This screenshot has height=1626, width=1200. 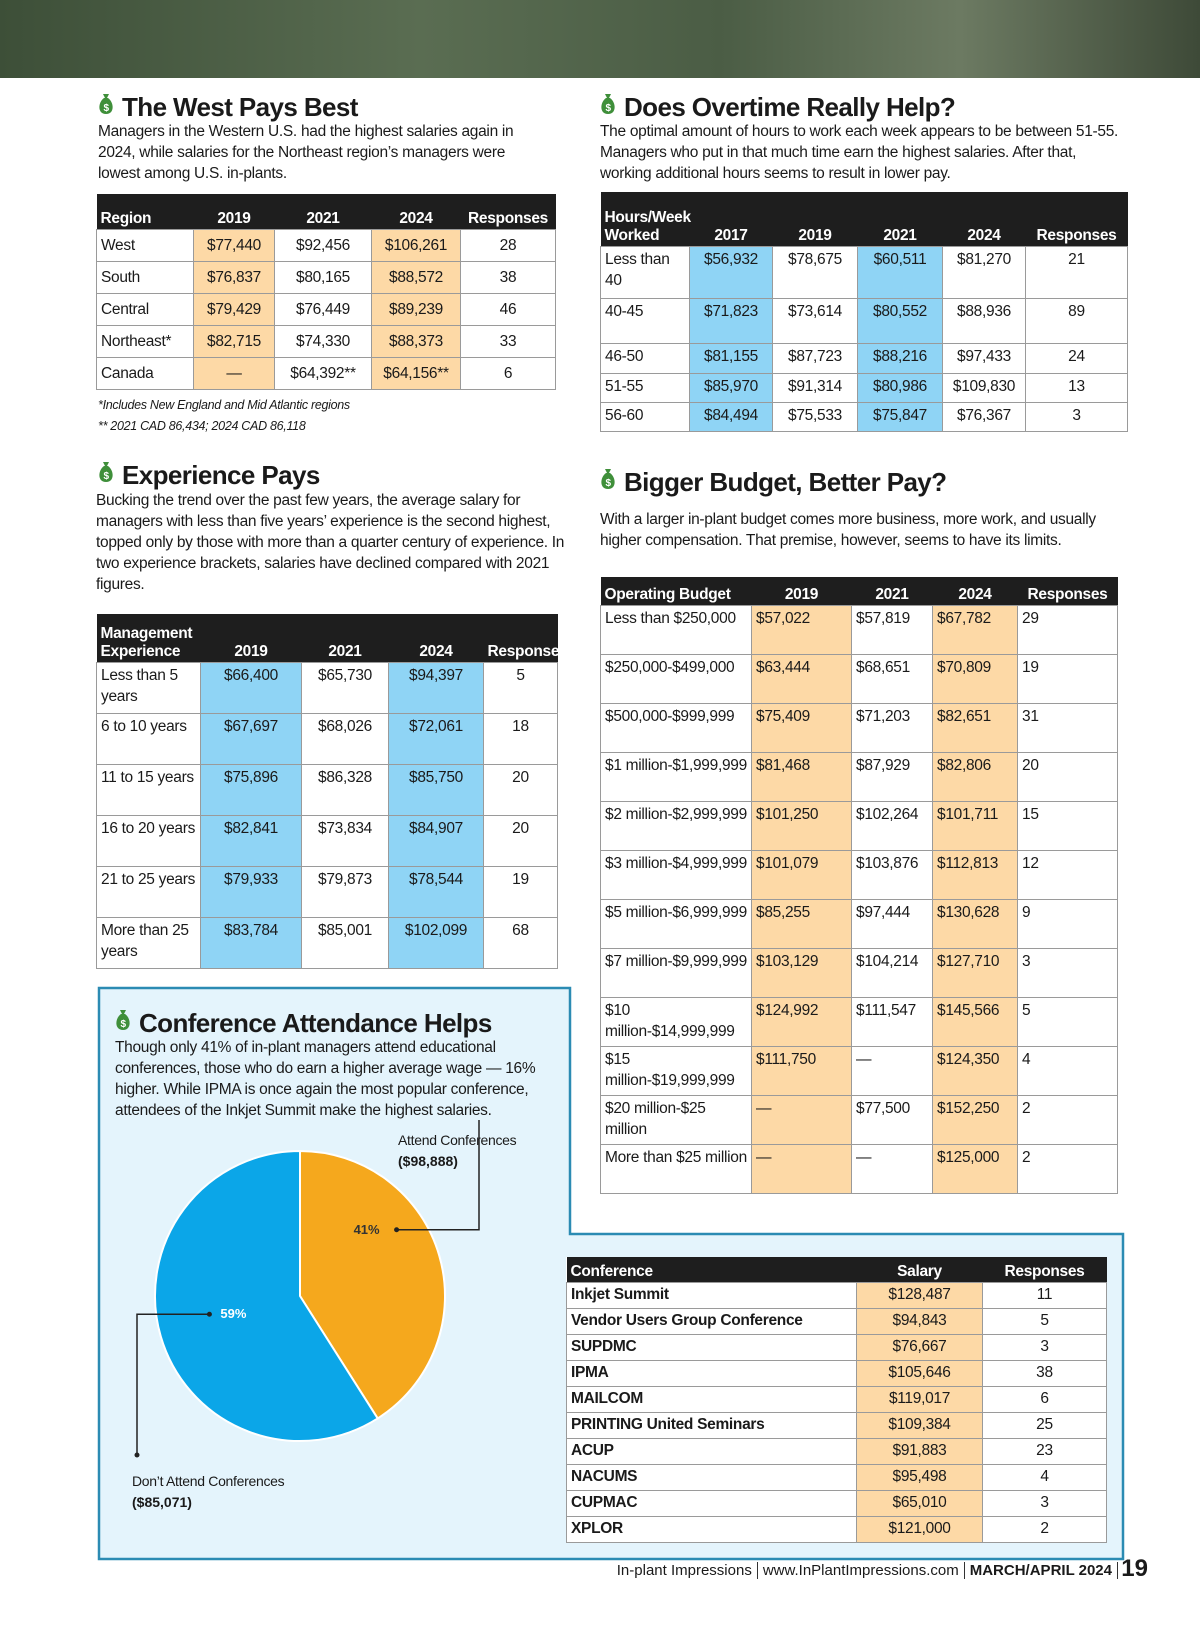 What do you see at coordinates (323, 245) in the screenshot?
I see `cell: $92,456` at bounding box center [323, 245].